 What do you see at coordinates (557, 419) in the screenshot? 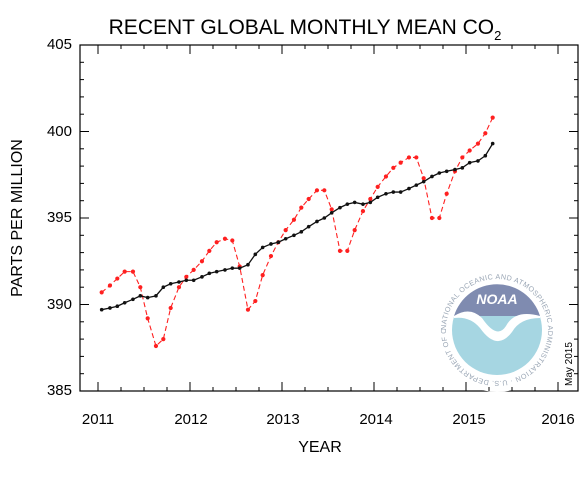
I see `x-tick-label: 2016` at bounding box center [557, 419].